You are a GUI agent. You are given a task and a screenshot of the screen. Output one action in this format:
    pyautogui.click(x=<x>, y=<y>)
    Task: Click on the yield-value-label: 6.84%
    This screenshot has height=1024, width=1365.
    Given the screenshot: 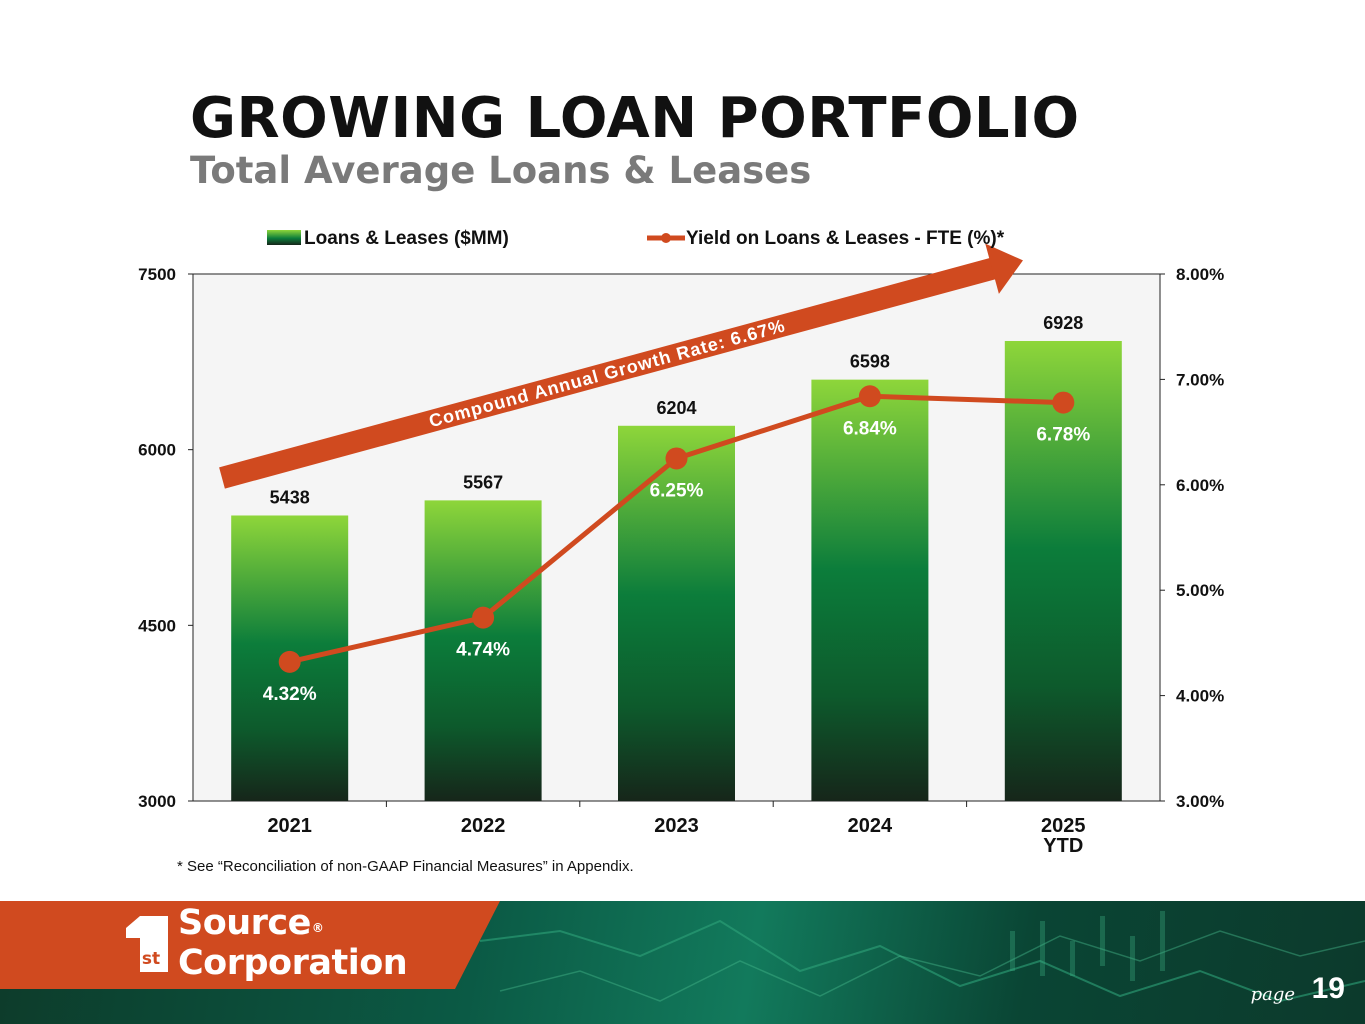 What is the action you would take?
    pyautogui.click(x=870, y=428)
    